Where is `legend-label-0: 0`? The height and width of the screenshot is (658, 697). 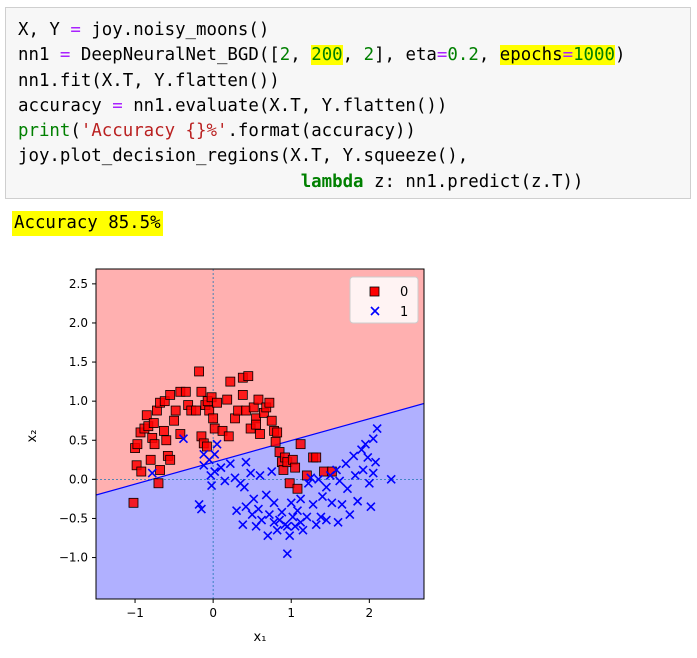
legend-label-0: 0 is located at coordinates (404, 292).